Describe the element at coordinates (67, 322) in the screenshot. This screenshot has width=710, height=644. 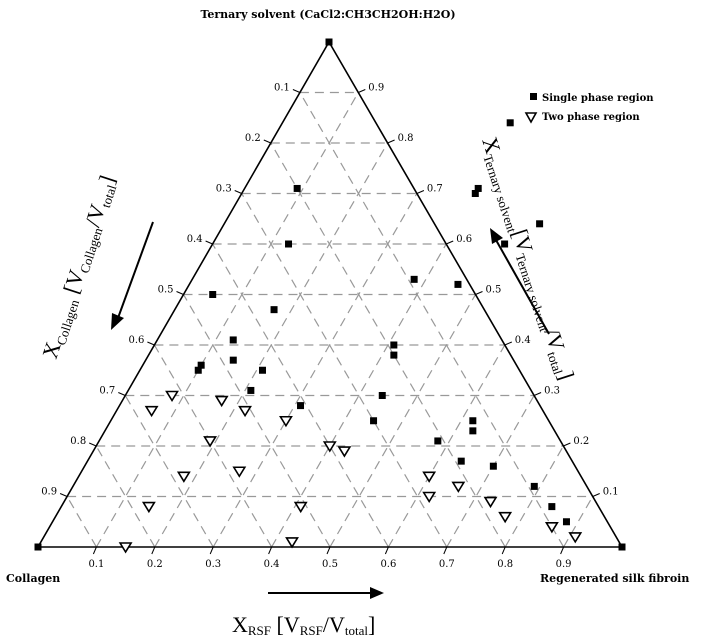
I see `left-axis-sub1: Collagen` at that location.